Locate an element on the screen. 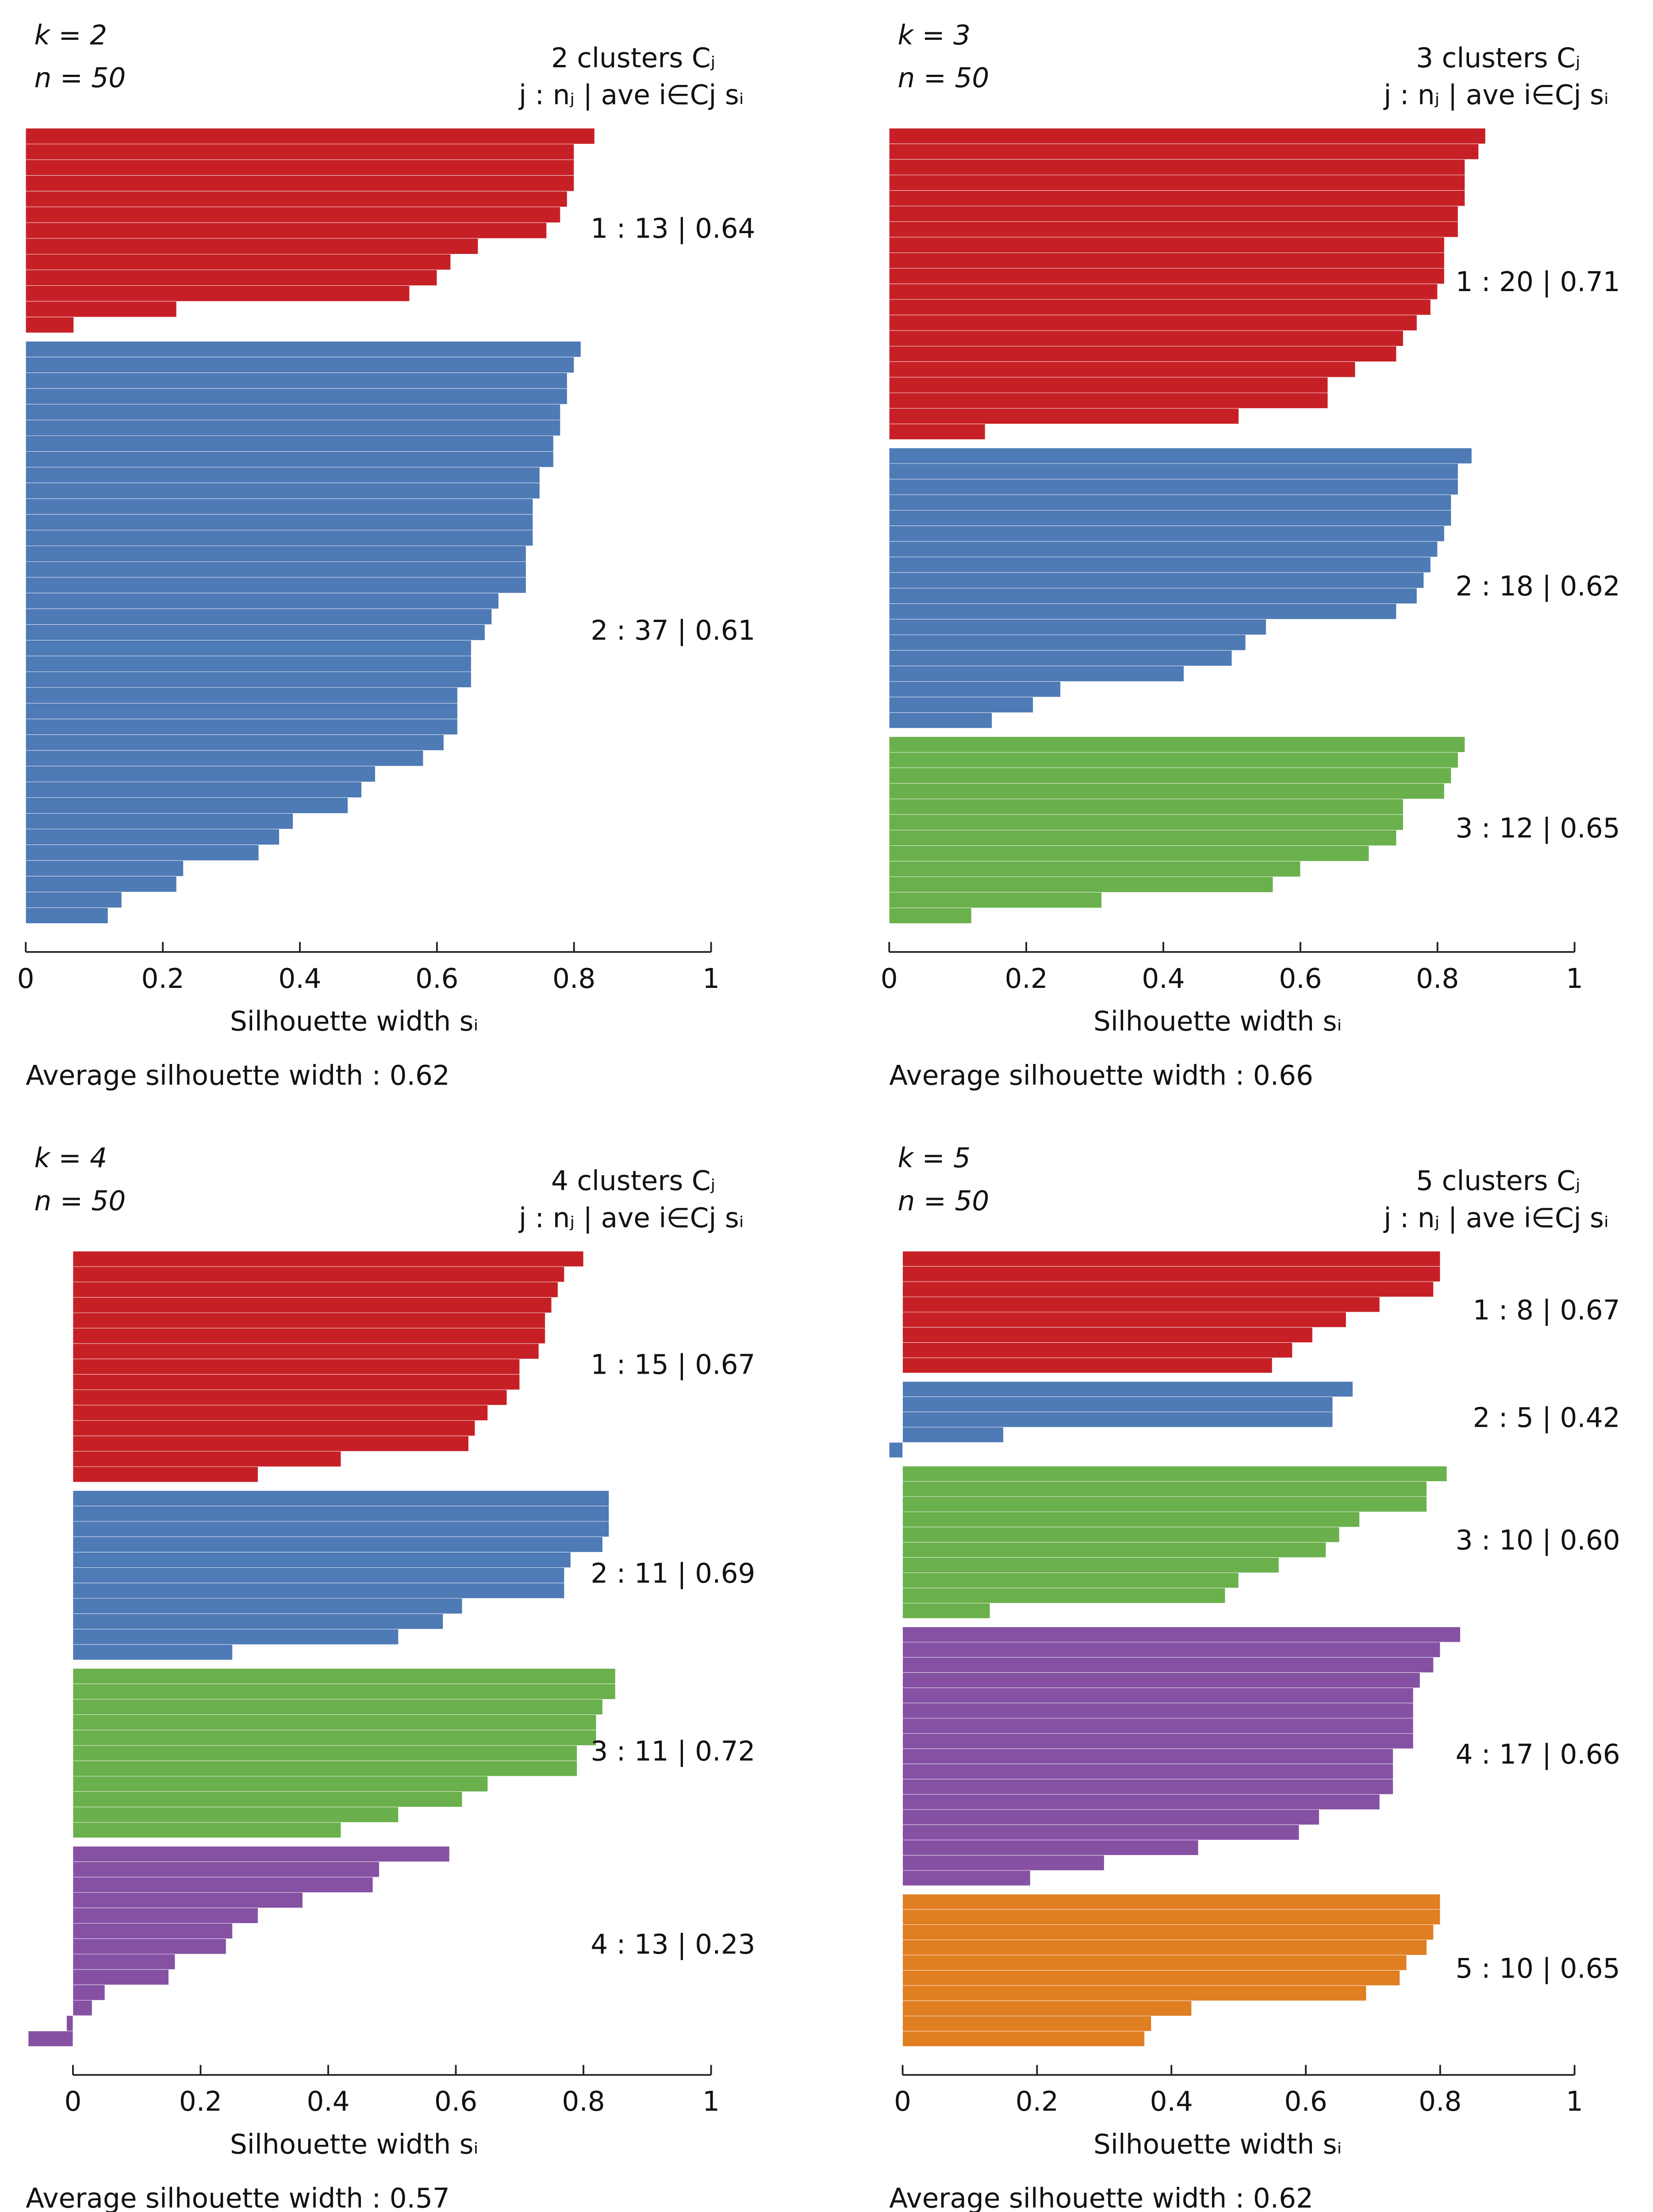 Image resolution: width=1653 pixels, height=2212 pixels. average-note: Average silhouette width : 0.62 is located at coordinates (238, 1076).